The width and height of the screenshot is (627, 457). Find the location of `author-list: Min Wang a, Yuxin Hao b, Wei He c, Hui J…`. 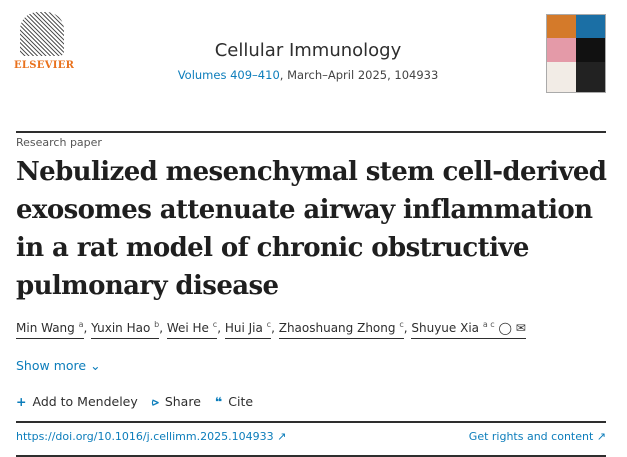

author-list: Min Wang a, Yuxin Hao b, Wei He c, Hui J… is located at coordinates (271, 329).